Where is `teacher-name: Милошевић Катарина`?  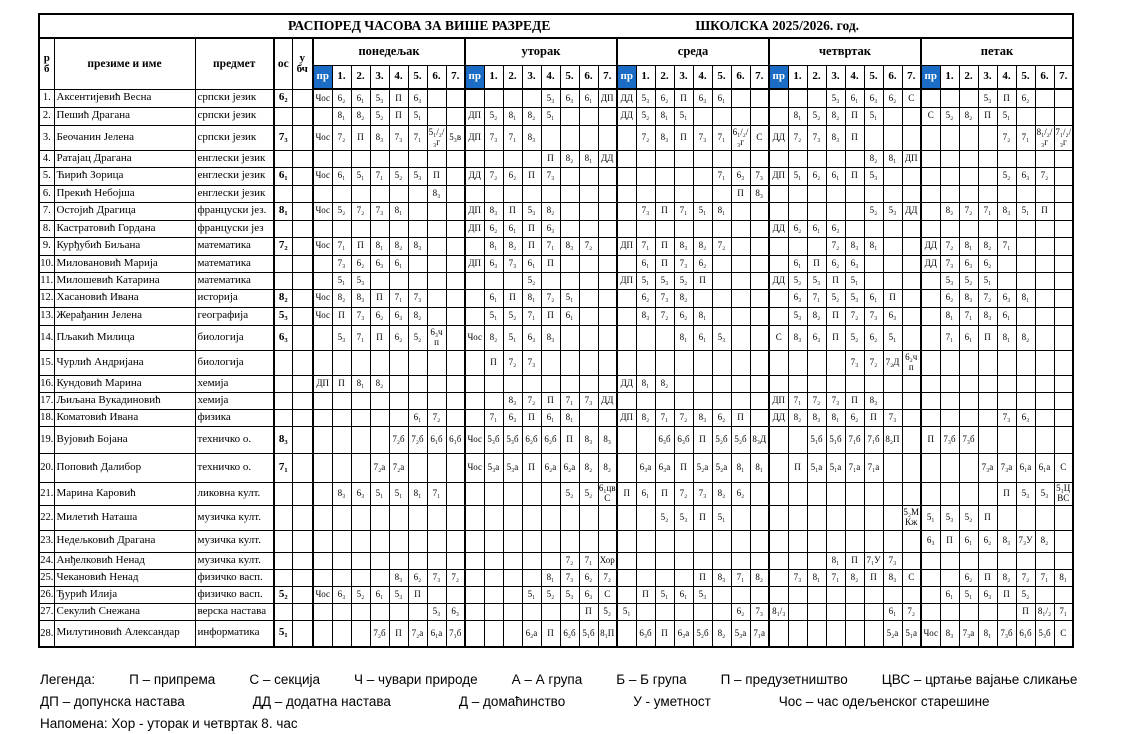
teacher-name: Милошевић Катарина is located at coordinates (124, 280).